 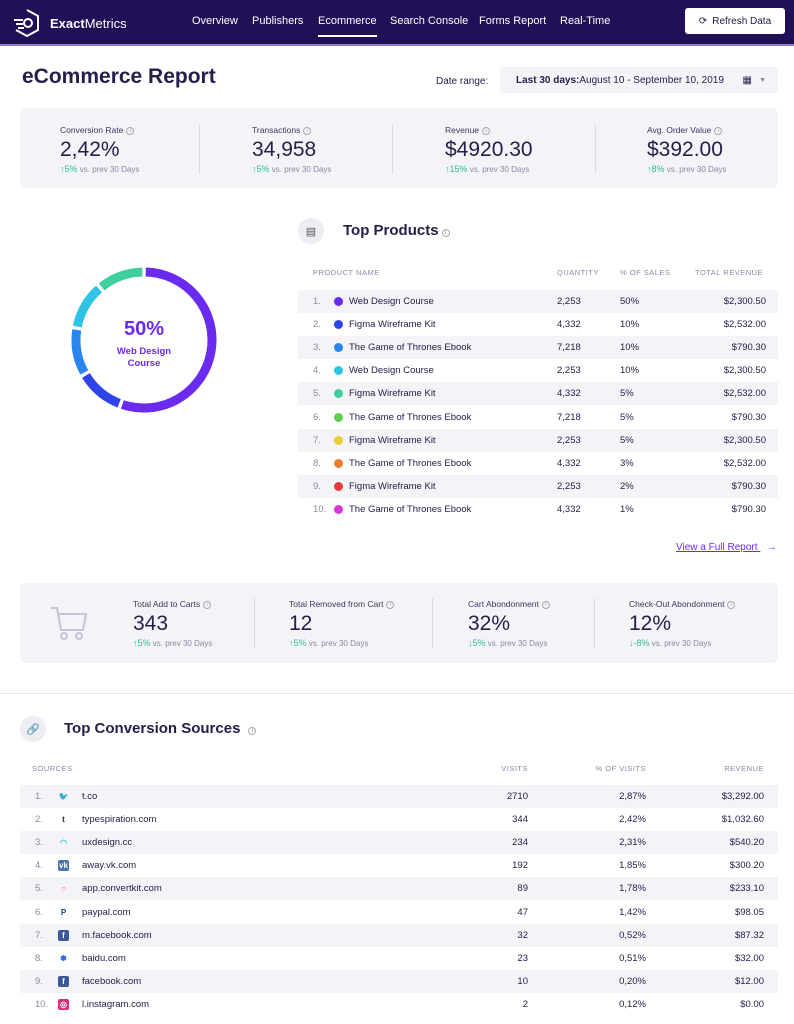 What do you see at coordinates (399, 796) in the screenshot?
I see `source-row: 1. 🐦 t.co 2710 2,87% $3,292.00` at bounding box center [399, 796].